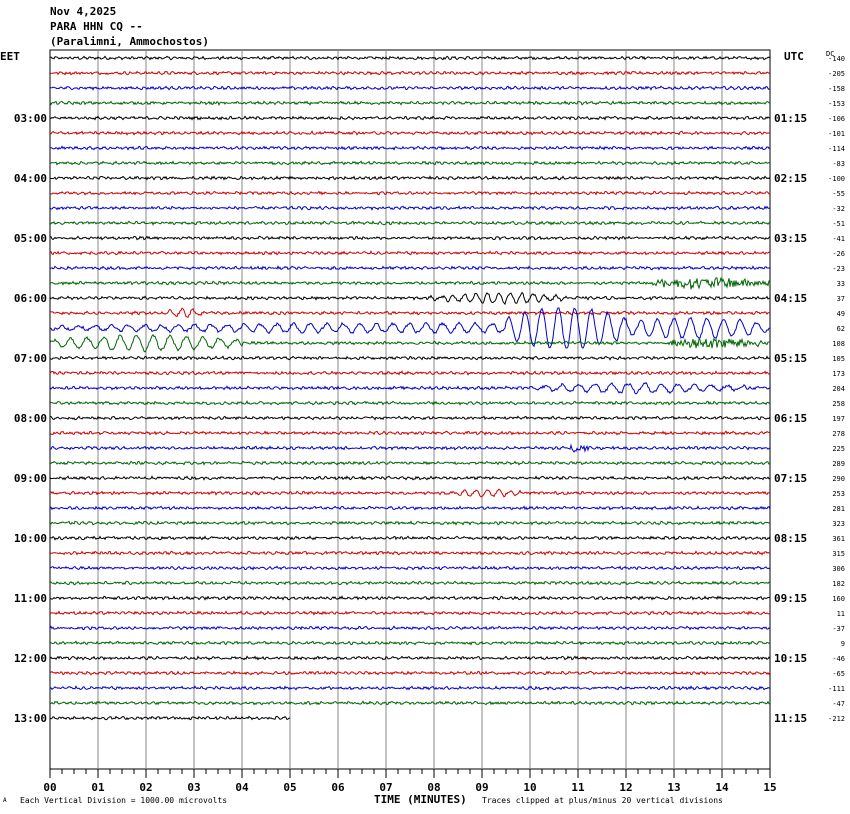 This screenshot has height=814, width=850. What do you see at coordinates (841, 314) in the screenshot?
I see `dc-offset-label: 49` at bounding box center [841, 314].